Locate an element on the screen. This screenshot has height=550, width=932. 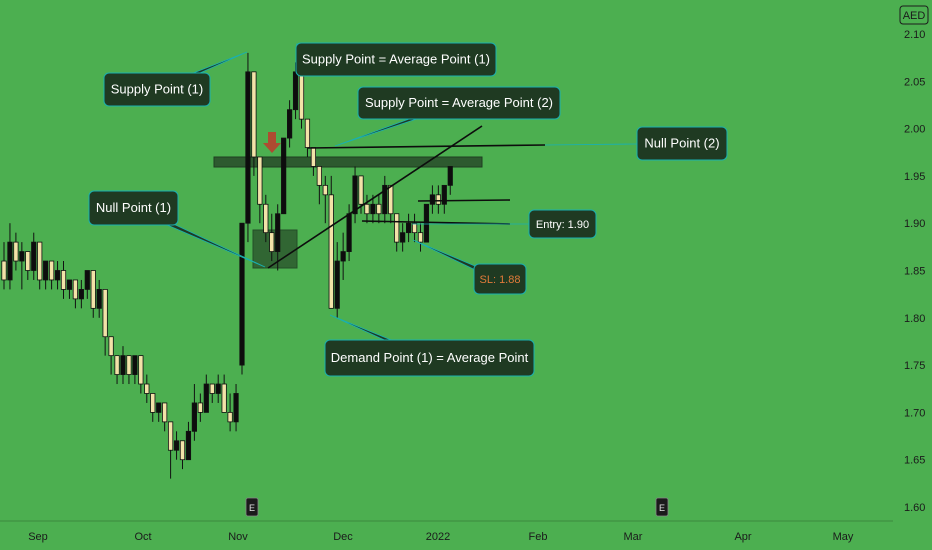
callout-label: Supply Point (1) is located at coordinates (157, 89).